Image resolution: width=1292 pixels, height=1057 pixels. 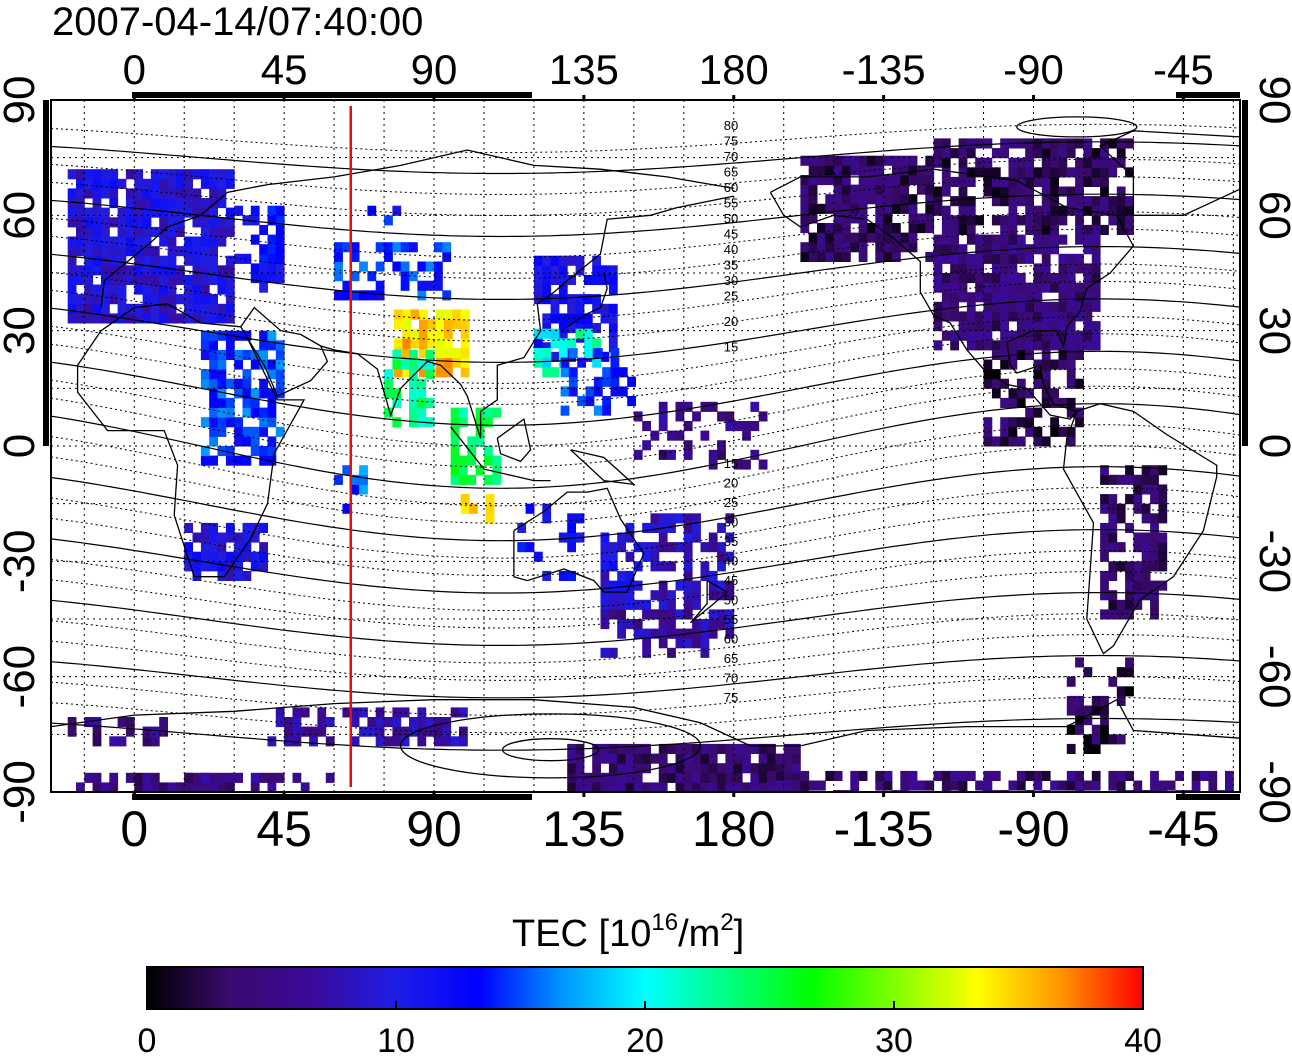 I want to click on bottom-lon-label: 135, so click(x=583, y=829).